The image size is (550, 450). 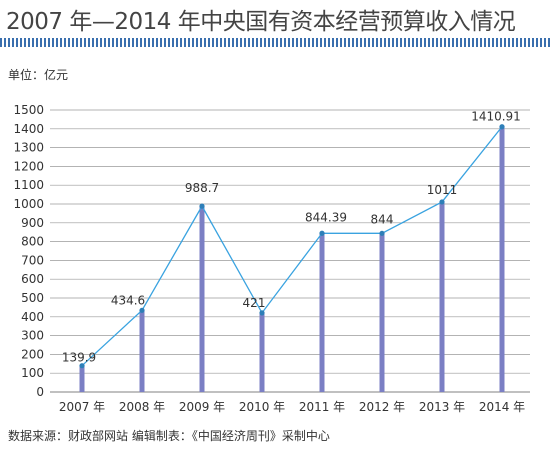 What do you see at coordinates (382, 407) in the screenshot?
I see `x-tick-label: 2012 年` at bounding box center [382, 407].